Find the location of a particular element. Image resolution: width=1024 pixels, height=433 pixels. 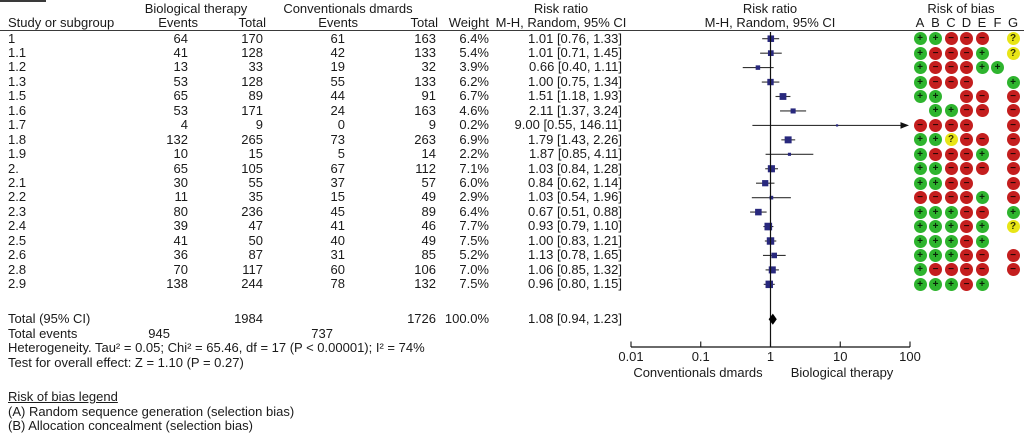

cell-conv-events: 31 is located at coordinates (337, 255).